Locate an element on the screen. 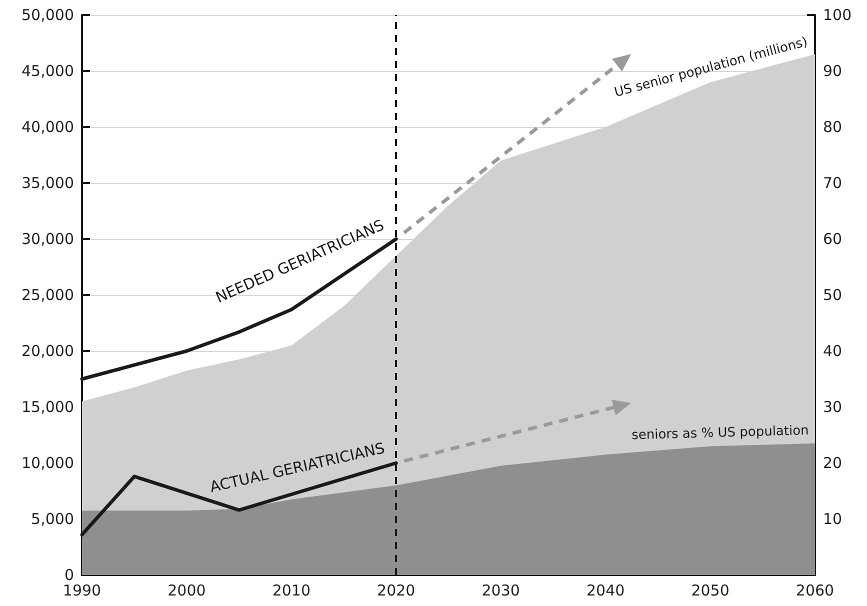 This screenshot has width=867, height=606. x-tick-label: 2040 is located at coordinates (605, 591).